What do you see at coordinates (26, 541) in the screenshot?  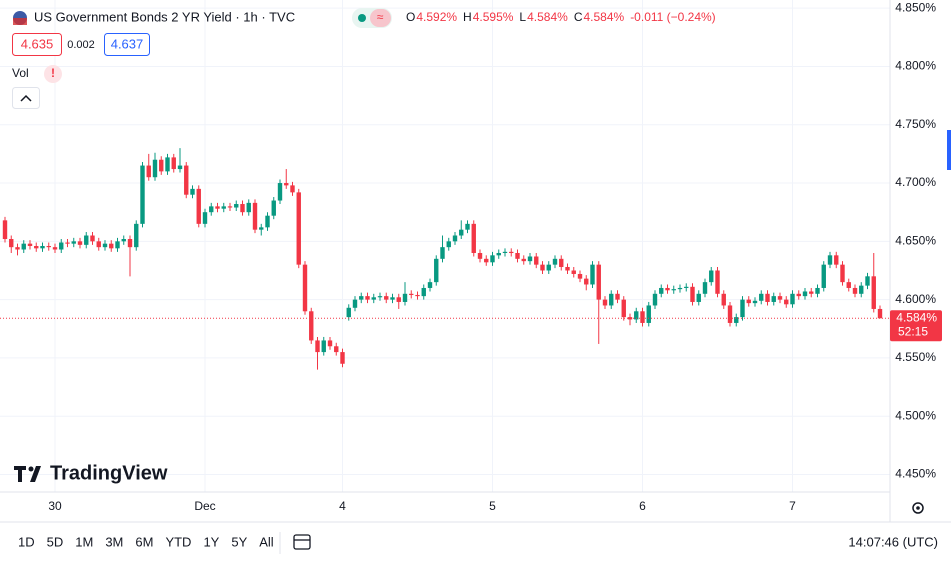 I see `range-button: 1D` at bounding box center [26, 541].